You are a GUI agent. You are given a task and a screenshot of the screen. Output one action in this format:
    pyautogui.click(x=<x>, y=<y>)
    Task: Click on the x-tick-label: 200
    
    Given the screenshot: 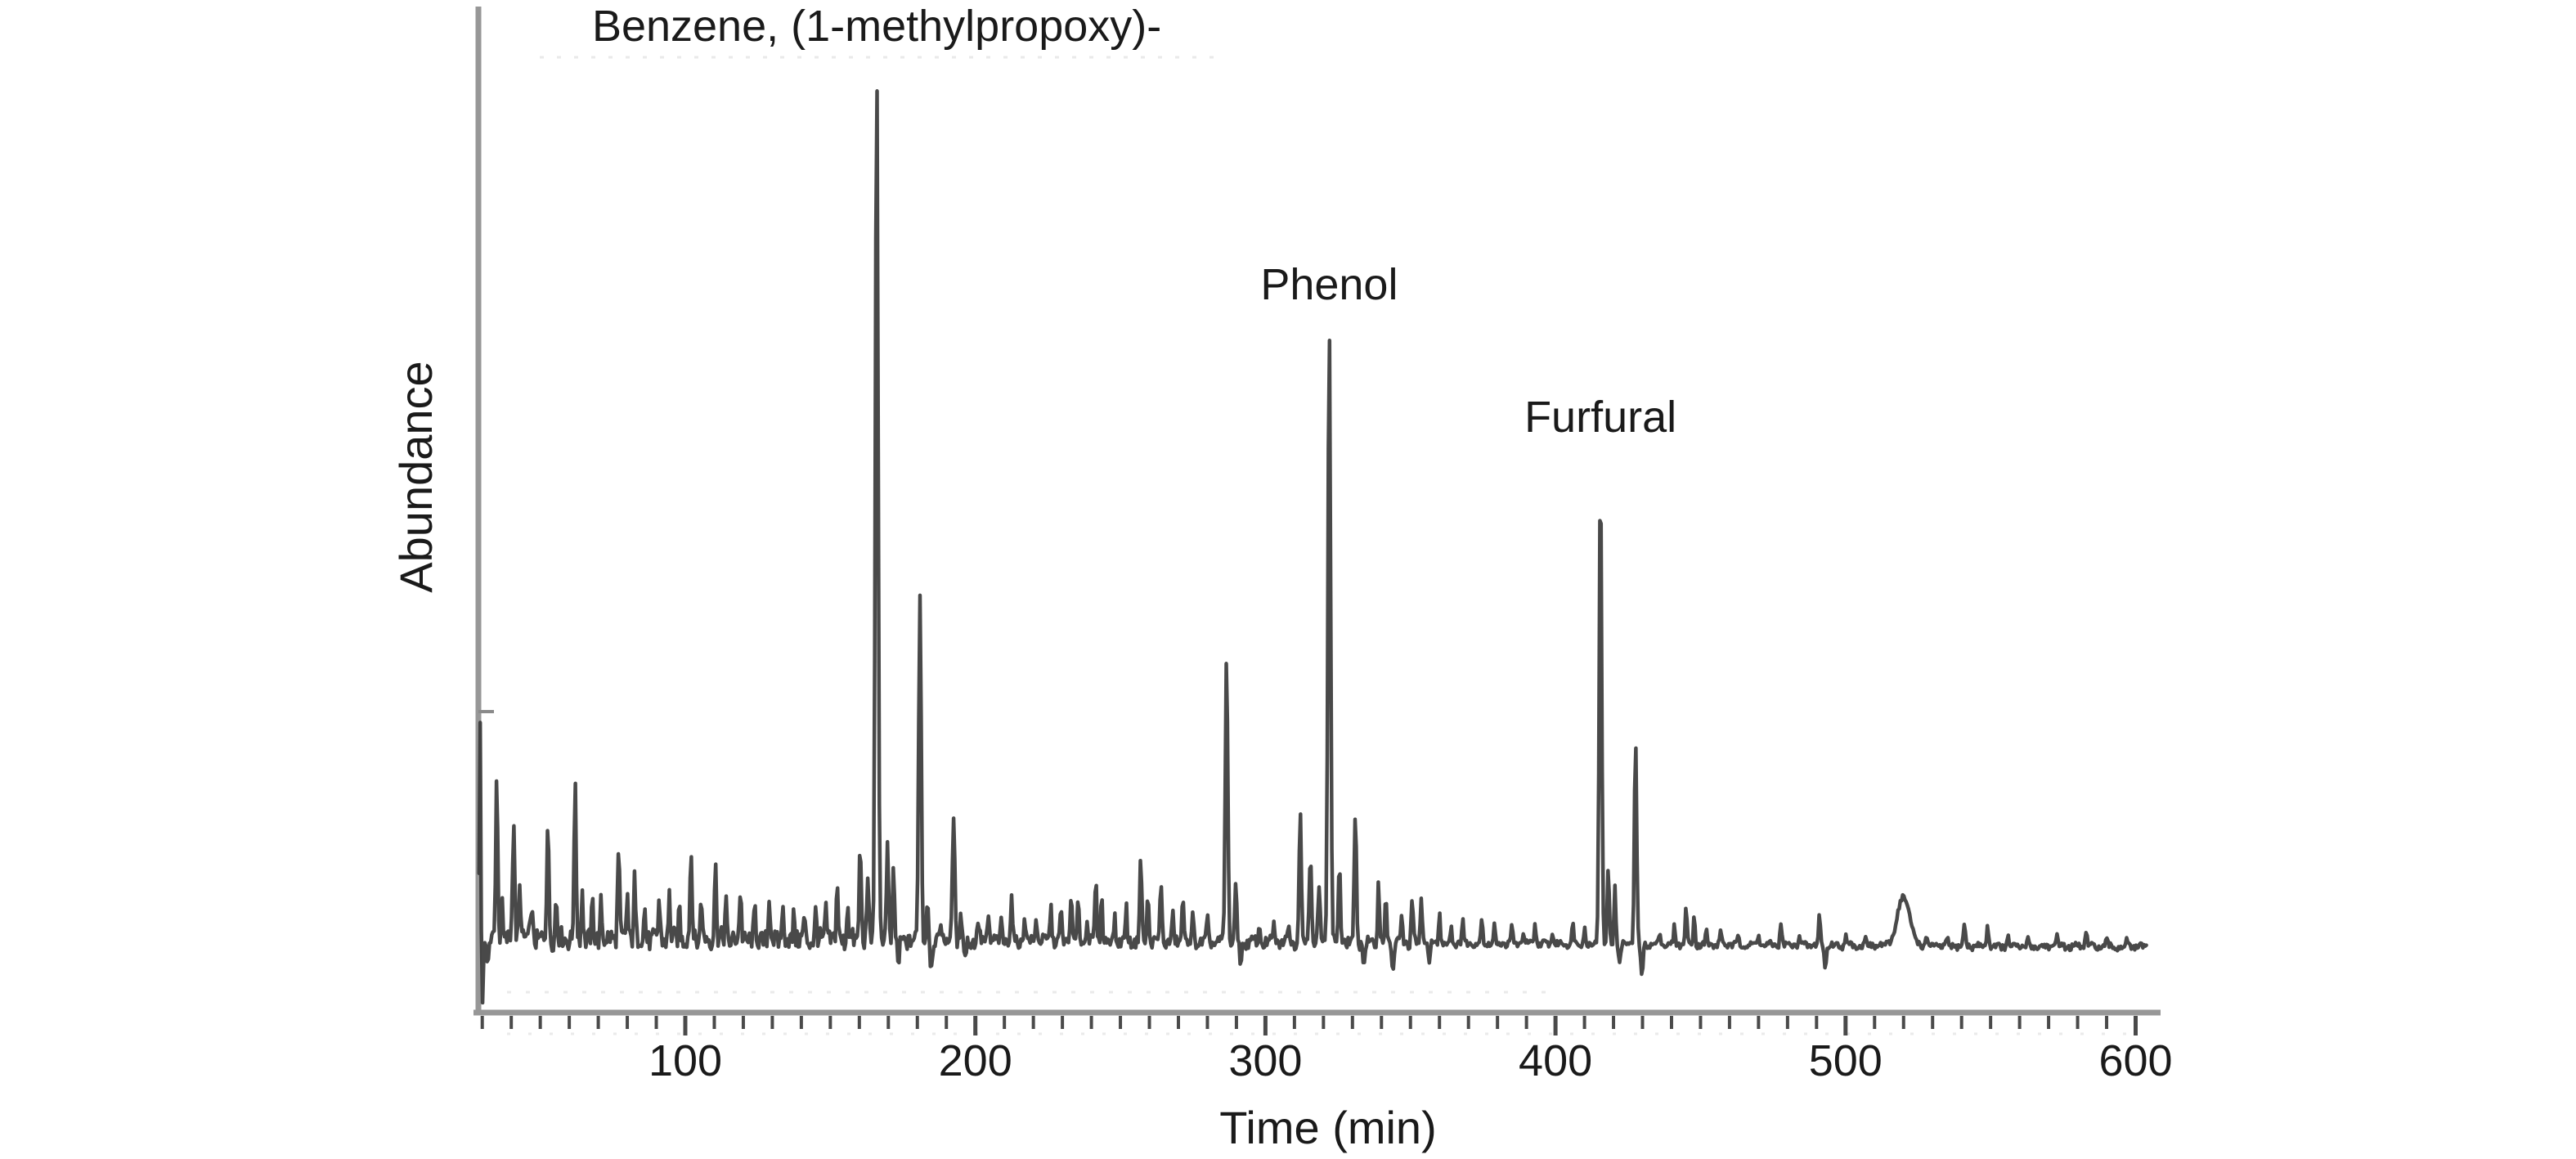 What is the action you would take?
    pyautogui.click(x=976, y=1060)
    